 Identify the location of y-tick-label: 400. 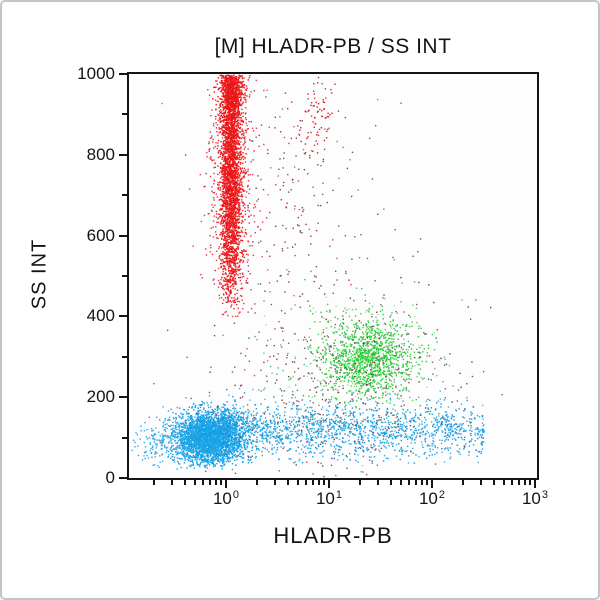
(100, 315).